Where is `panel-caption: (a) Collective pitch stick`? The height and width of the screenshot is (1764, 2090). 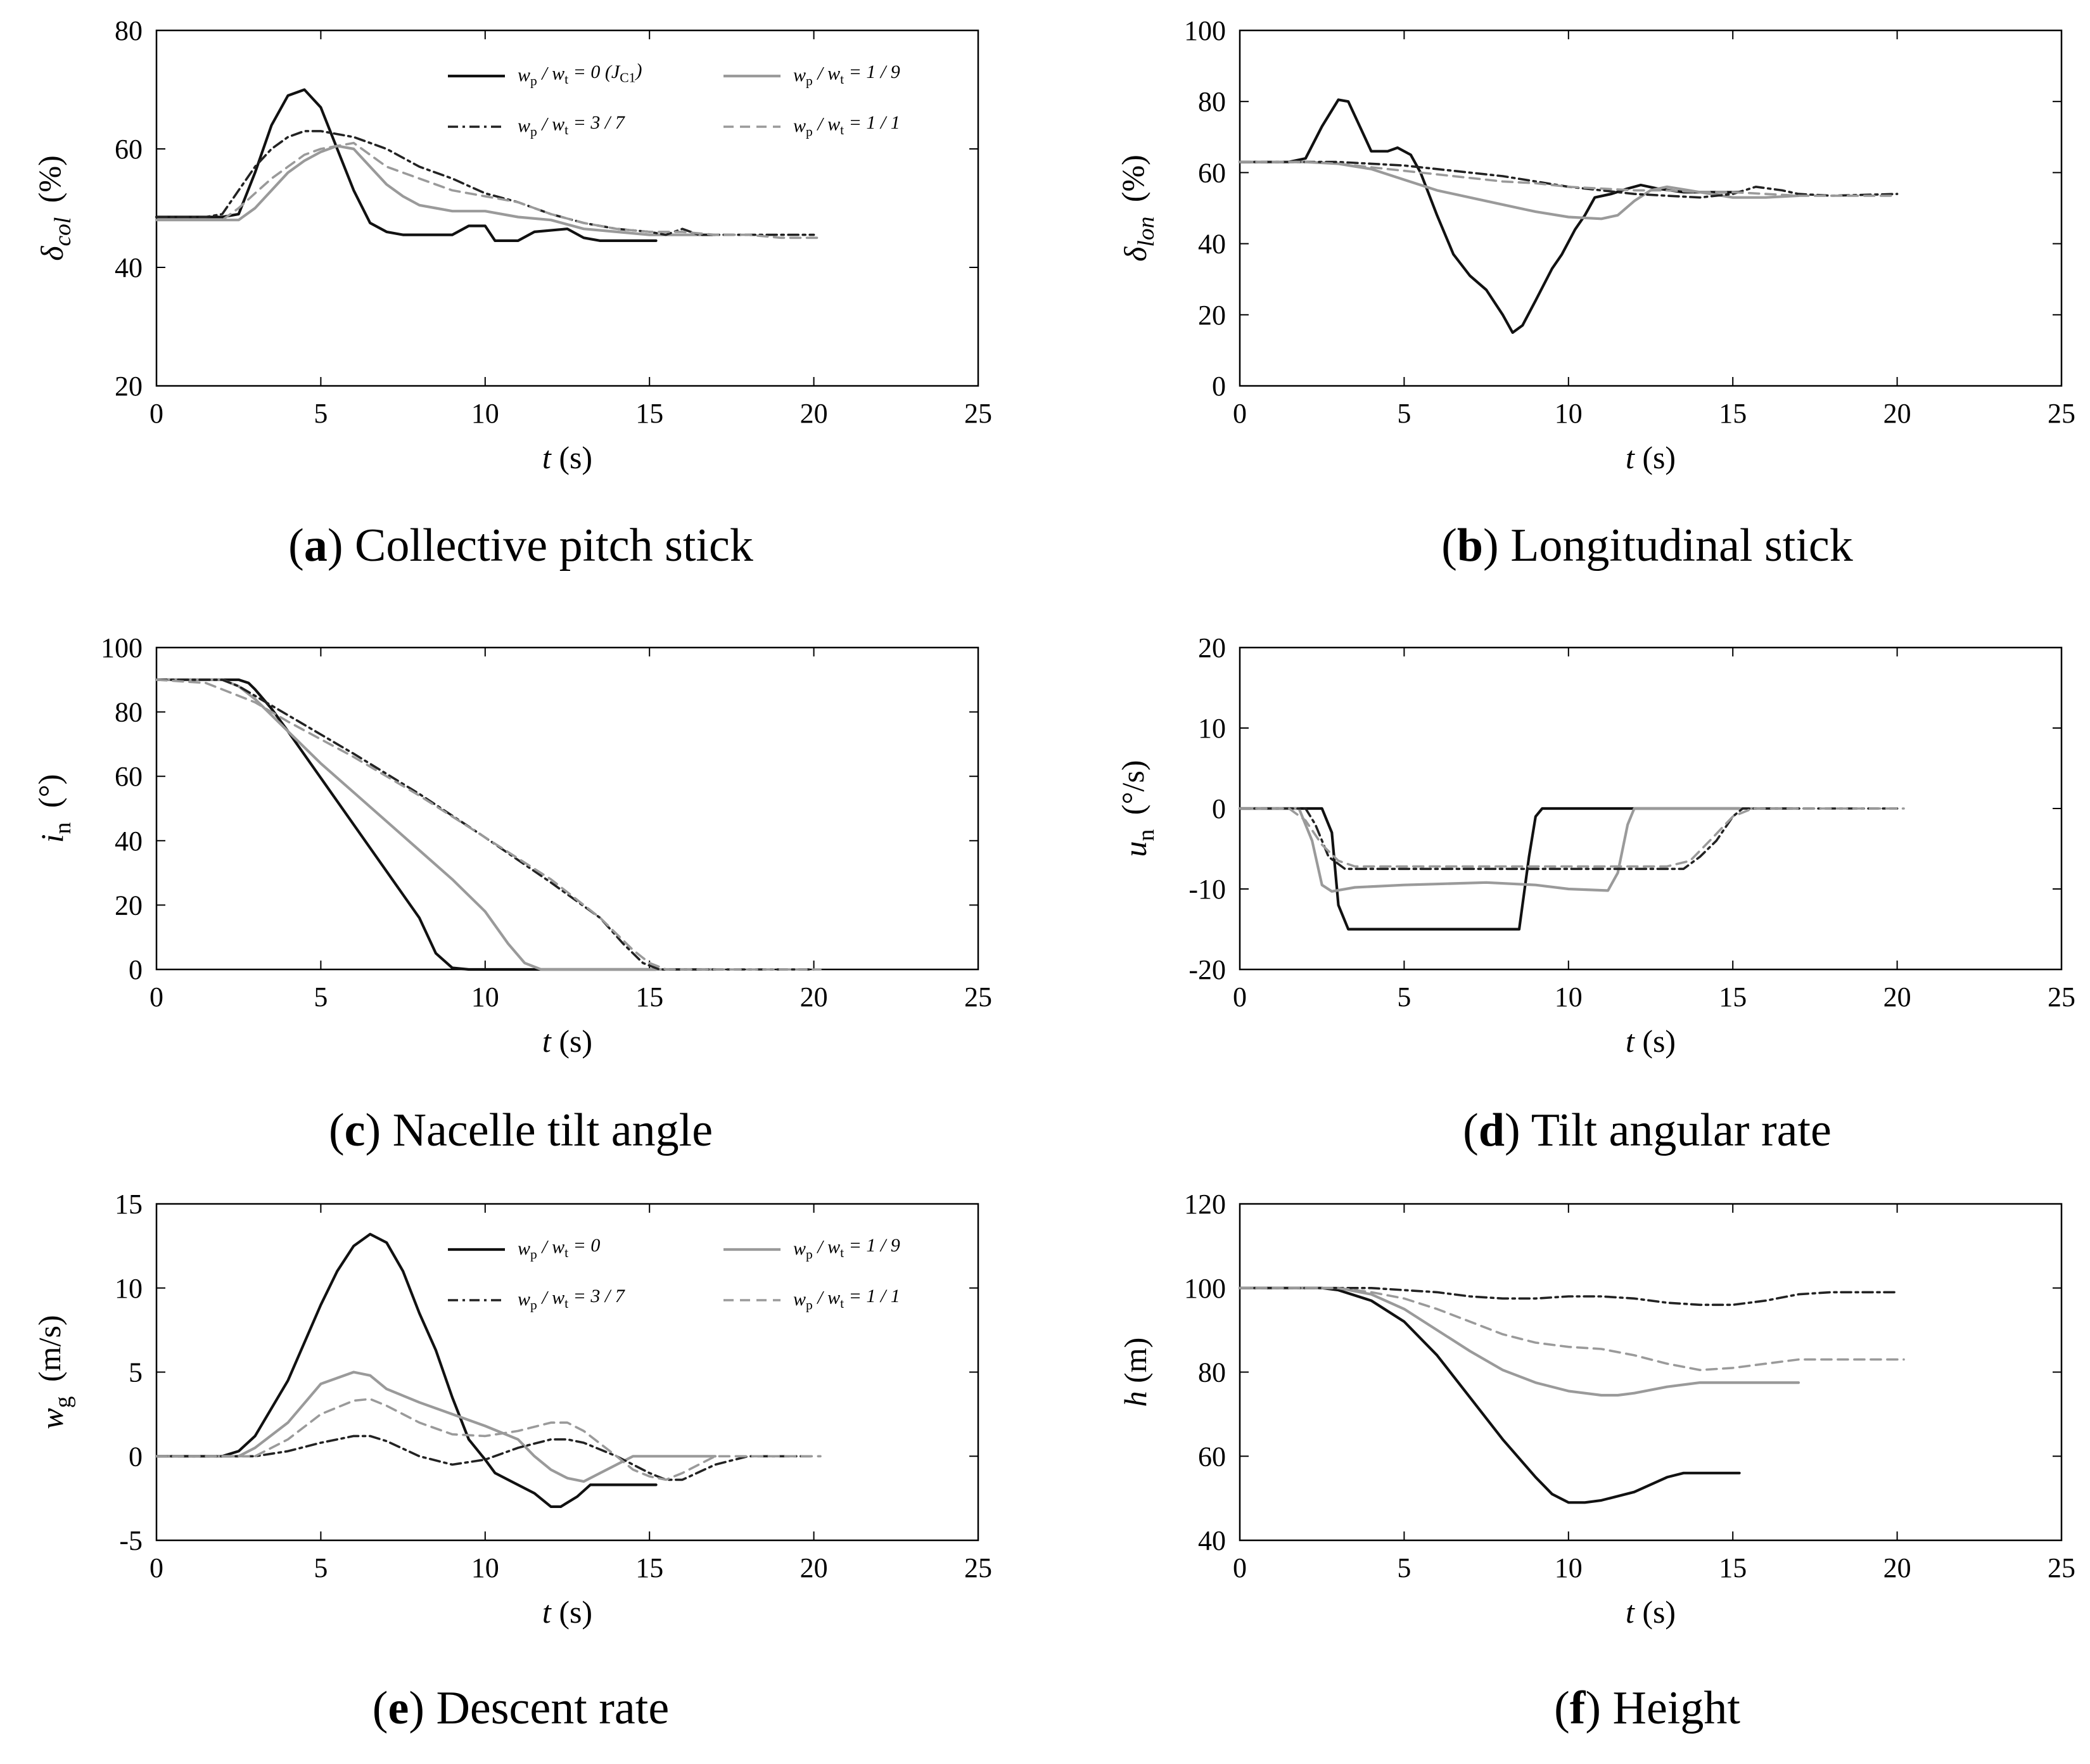
panel-caption: (a) Collective pitch stick is located at coordinates (520, 546).